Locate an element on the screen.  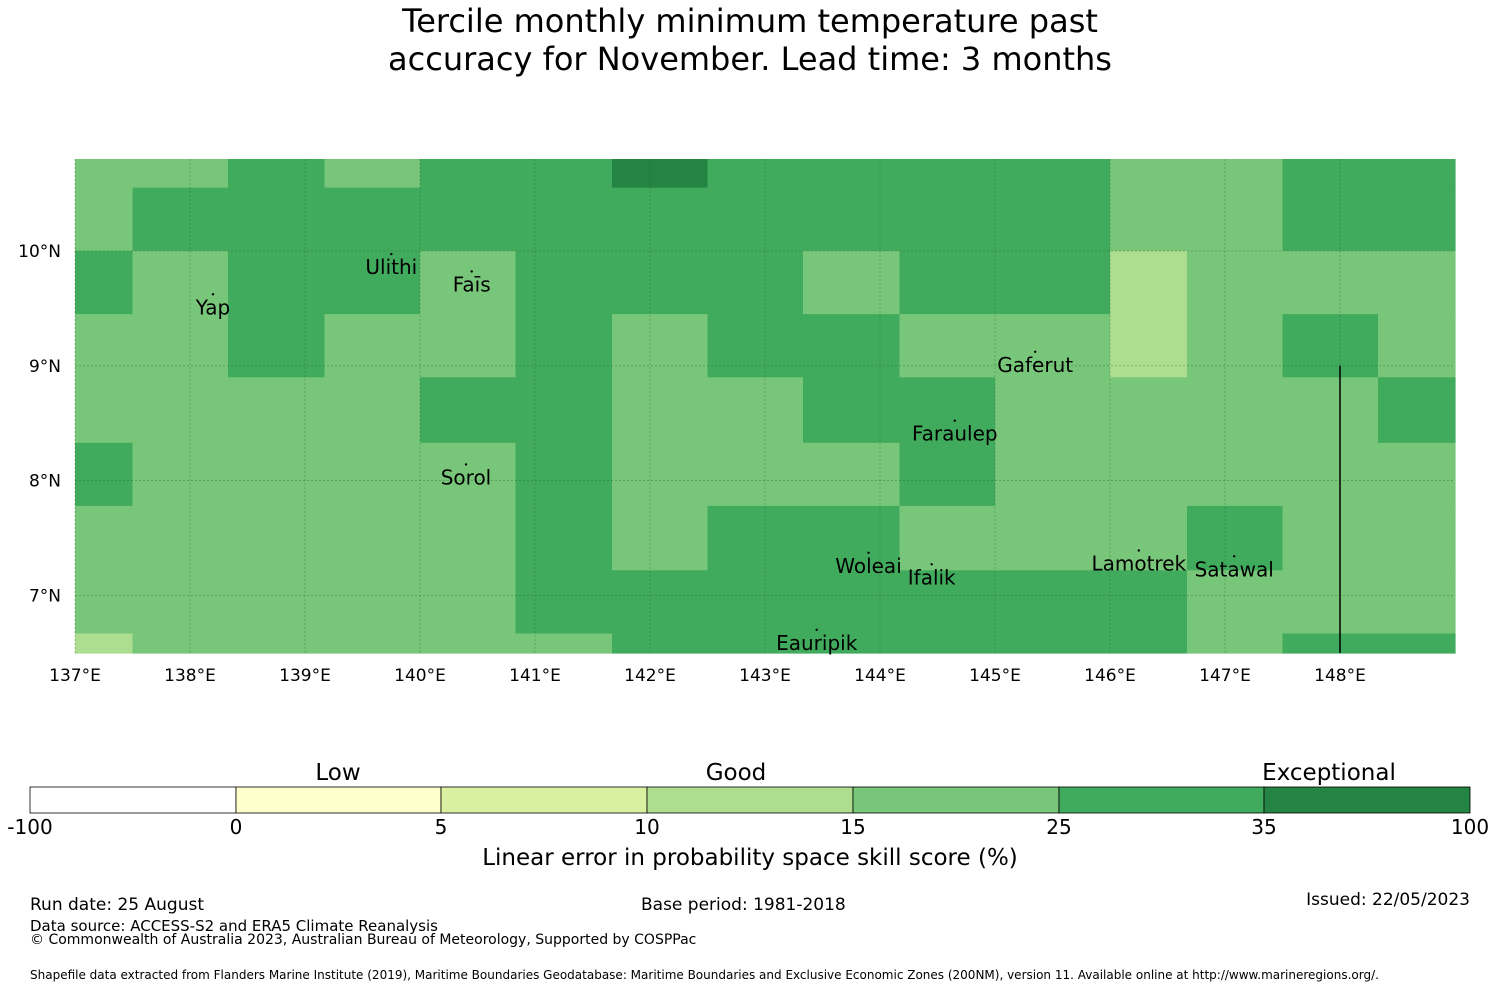
lat-tick-label: 8°N is located at coordinates (45, 482).